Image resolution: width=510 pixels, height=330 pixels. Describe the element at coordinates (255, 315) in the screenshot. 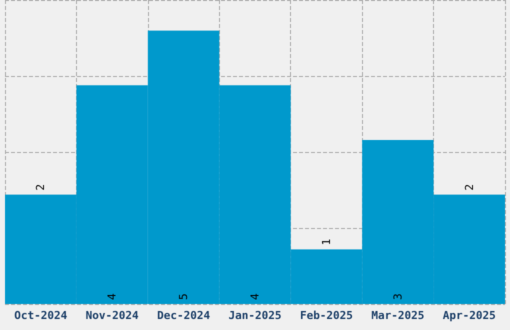

I see `x-tick-label: Jan-2025` at that location.